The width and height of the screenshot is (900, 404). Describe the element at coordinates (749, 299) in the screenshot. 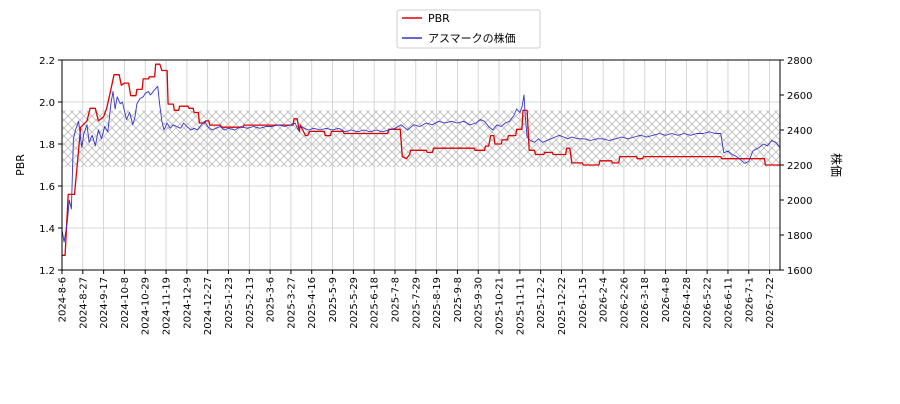

I see `x-tick-label: 2026-7-1` at that location.